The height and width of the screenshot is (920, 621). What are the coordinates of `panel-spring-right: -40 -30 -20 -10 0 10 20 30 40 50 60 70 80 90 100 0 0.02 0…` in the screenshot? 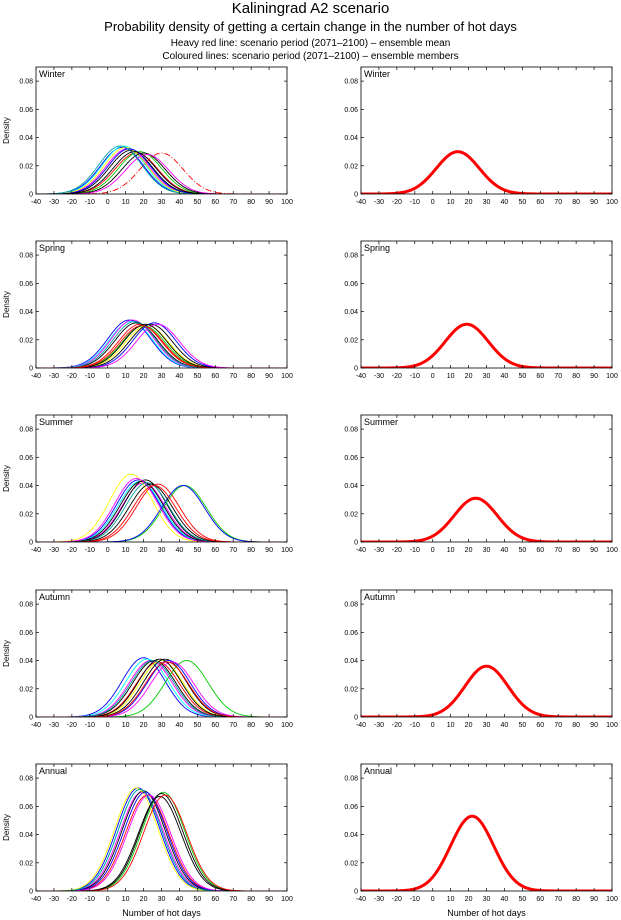 It's located at (481, 310).